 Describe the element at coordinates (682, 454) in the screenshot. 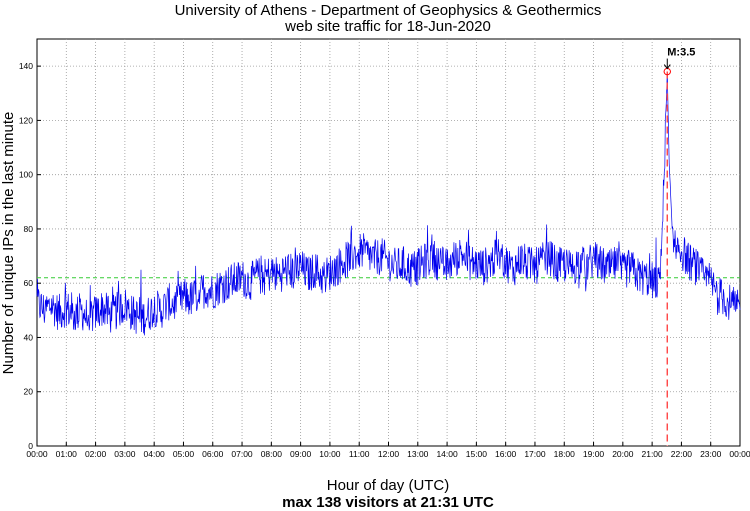

I see `x-tick-label: 22:00` at that location.